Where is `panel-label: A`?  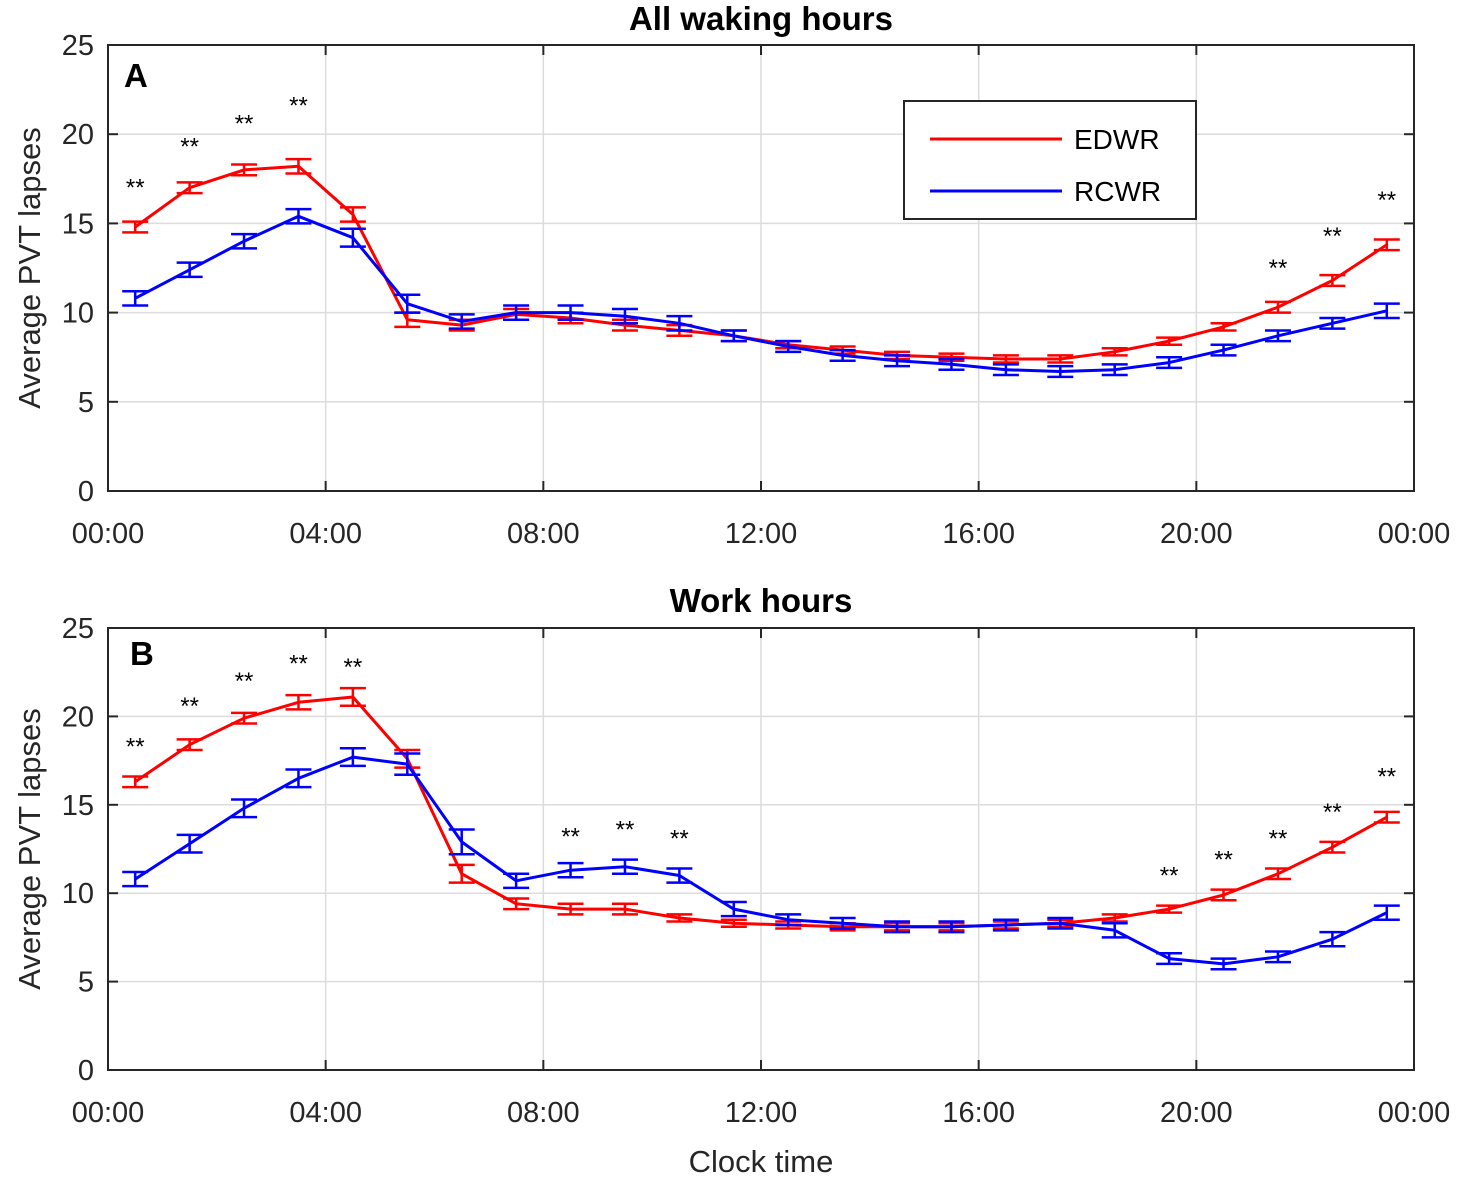 panel-label: A is located at coordinates (136, 75).